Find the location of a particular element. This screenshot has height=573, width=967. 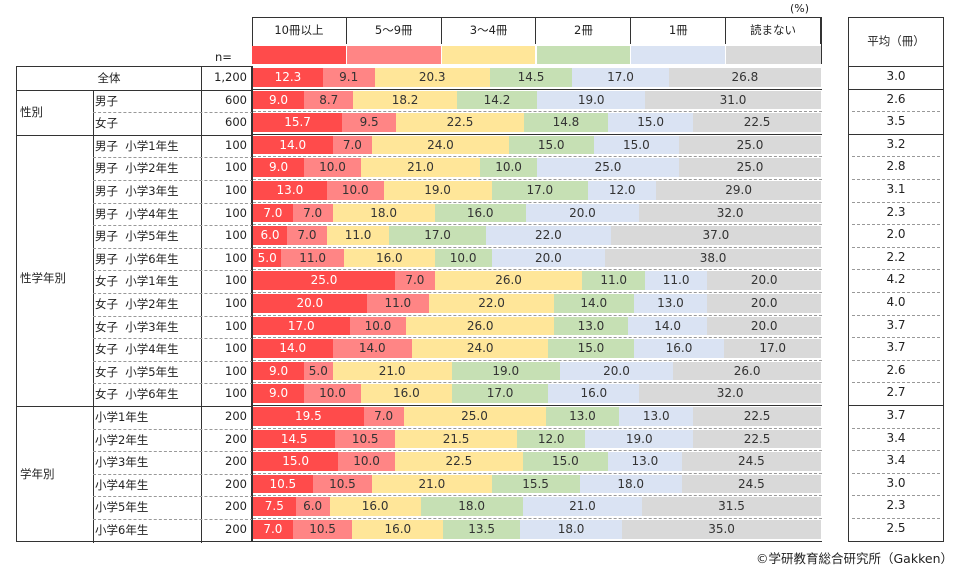

unit-label: (%) is located at coordinates (800, 8).